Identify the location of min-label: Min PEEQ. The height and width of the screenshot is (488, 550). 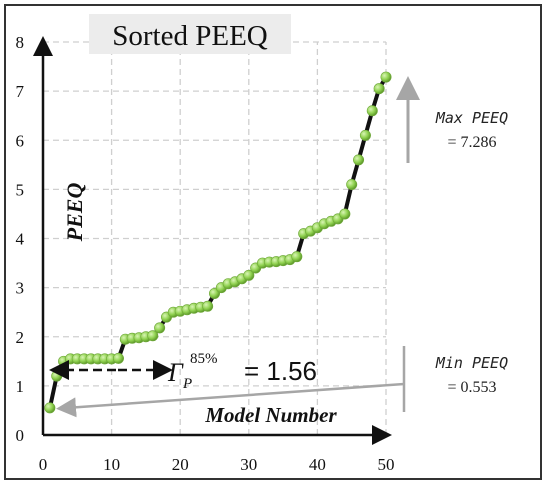
(471, 363).